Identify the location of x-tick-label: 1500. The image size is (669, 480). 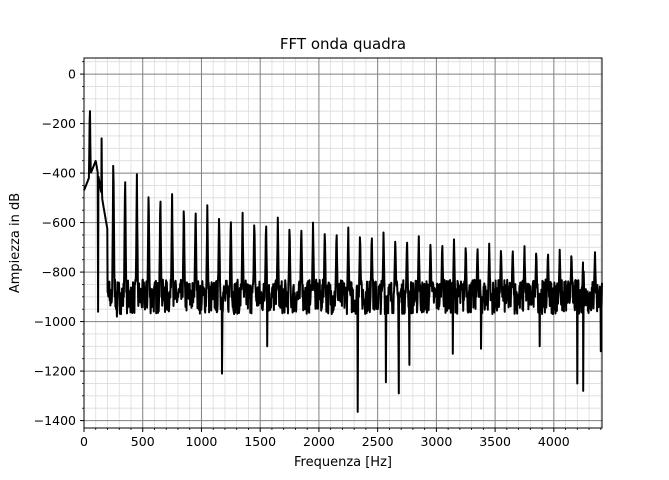
(260, 441).